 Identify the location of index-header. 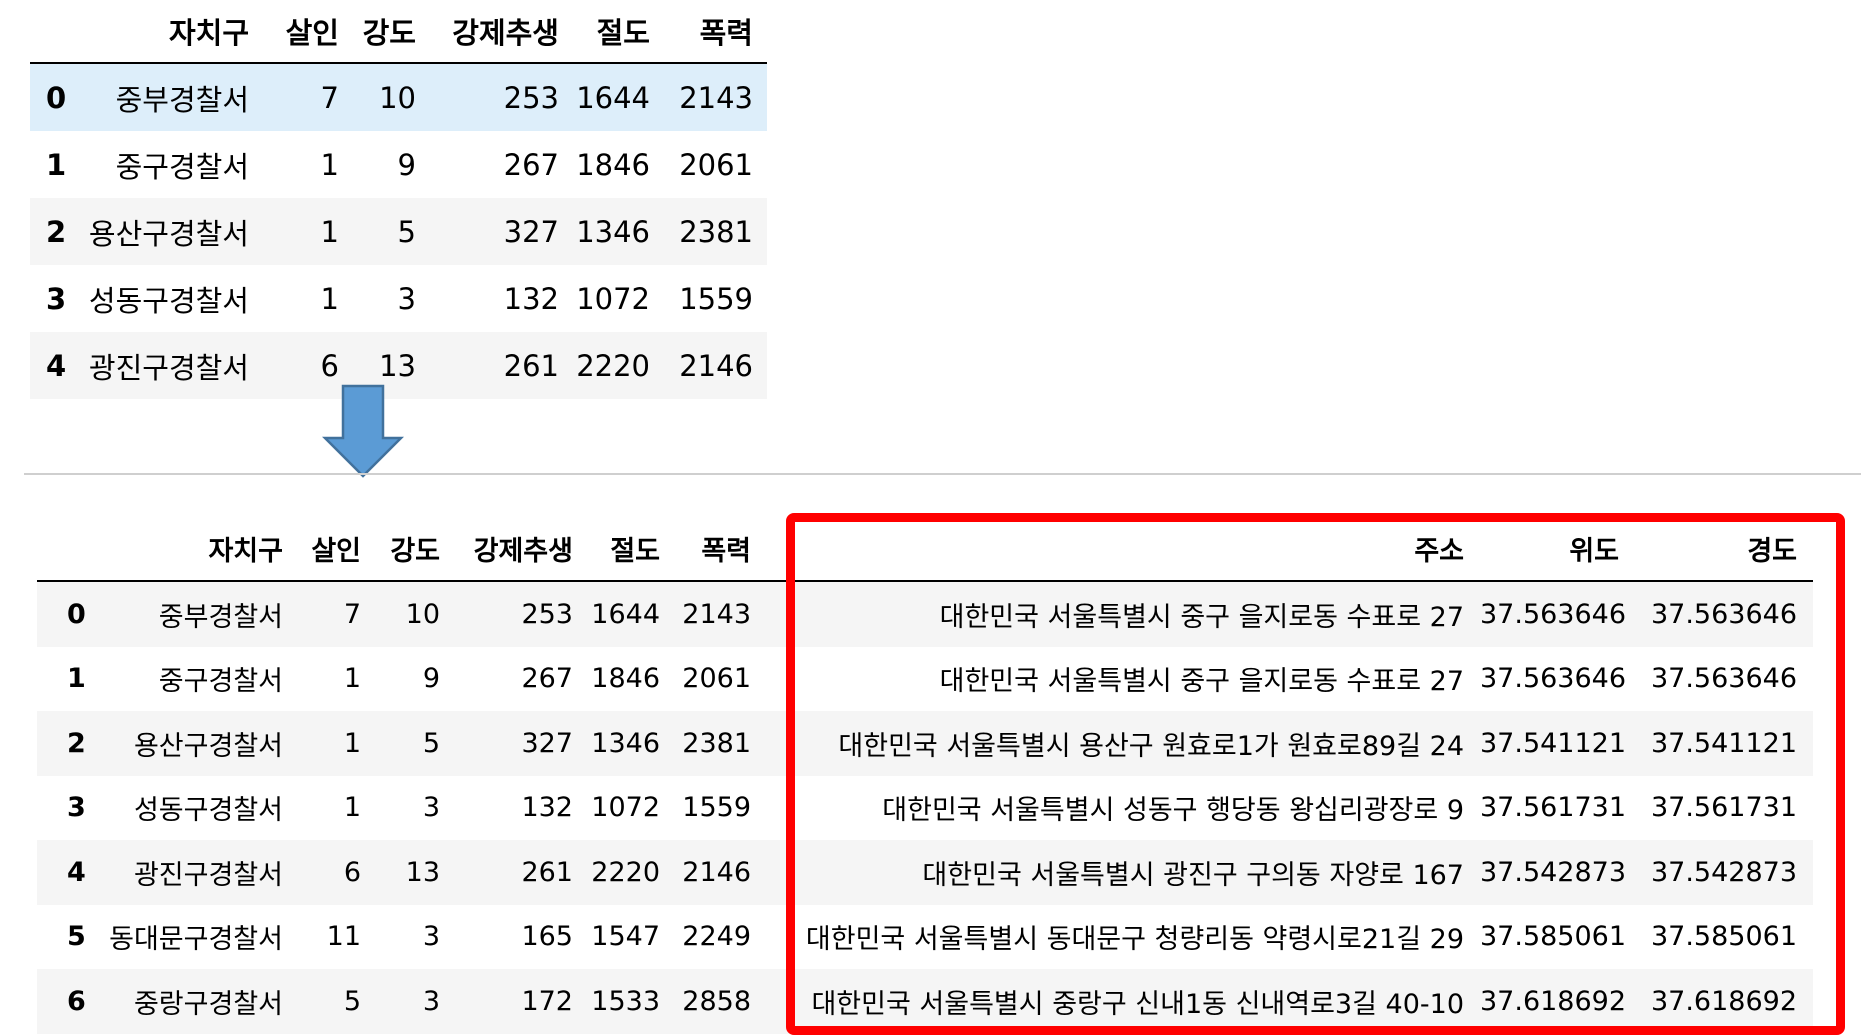
(68, 548).